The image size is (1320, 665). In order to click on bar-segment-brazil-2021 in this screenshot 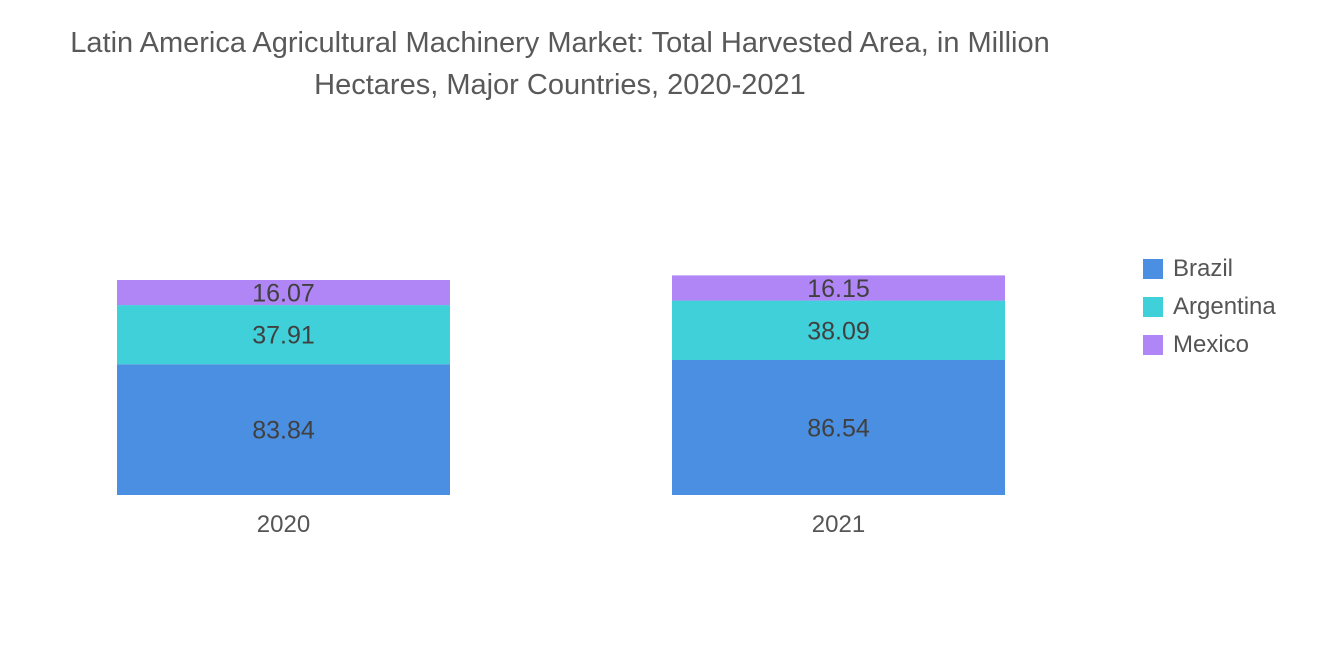, I will do `click(838, 427)`.